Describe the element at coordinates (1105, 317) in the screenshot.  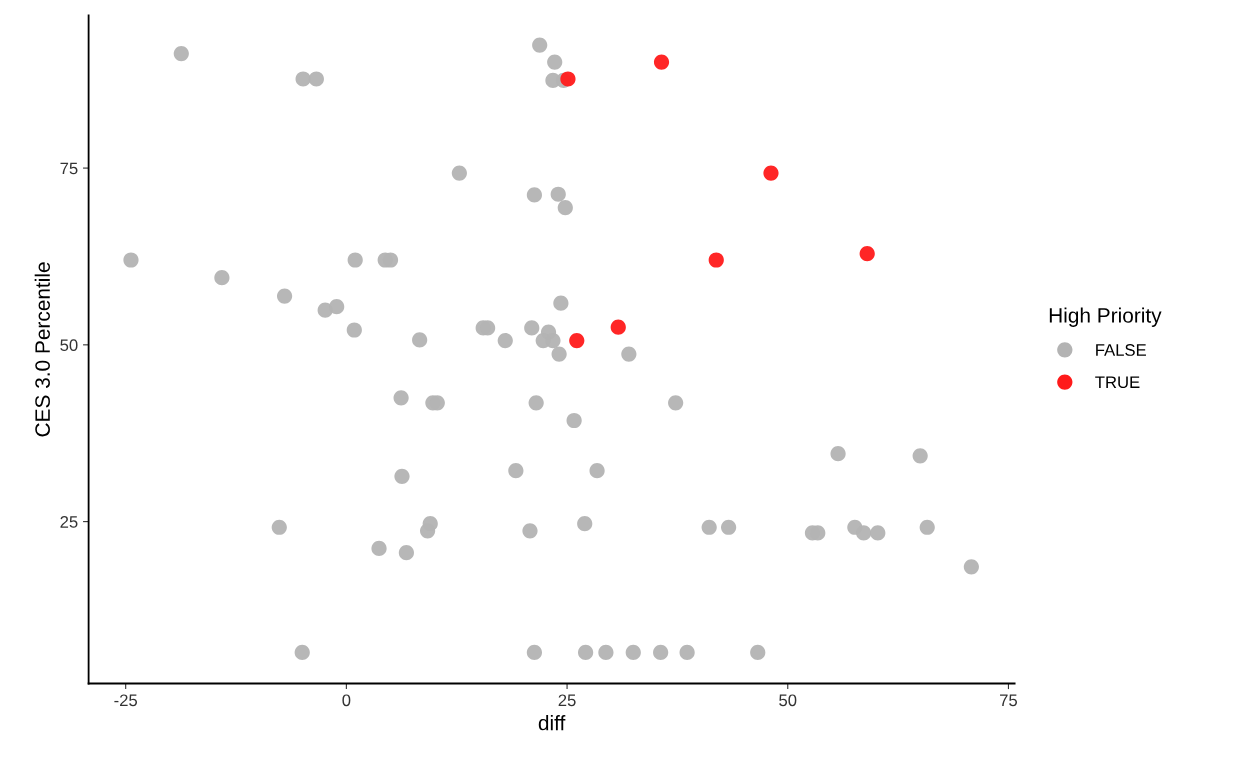
I see `legend-title: High Priority` at that location.